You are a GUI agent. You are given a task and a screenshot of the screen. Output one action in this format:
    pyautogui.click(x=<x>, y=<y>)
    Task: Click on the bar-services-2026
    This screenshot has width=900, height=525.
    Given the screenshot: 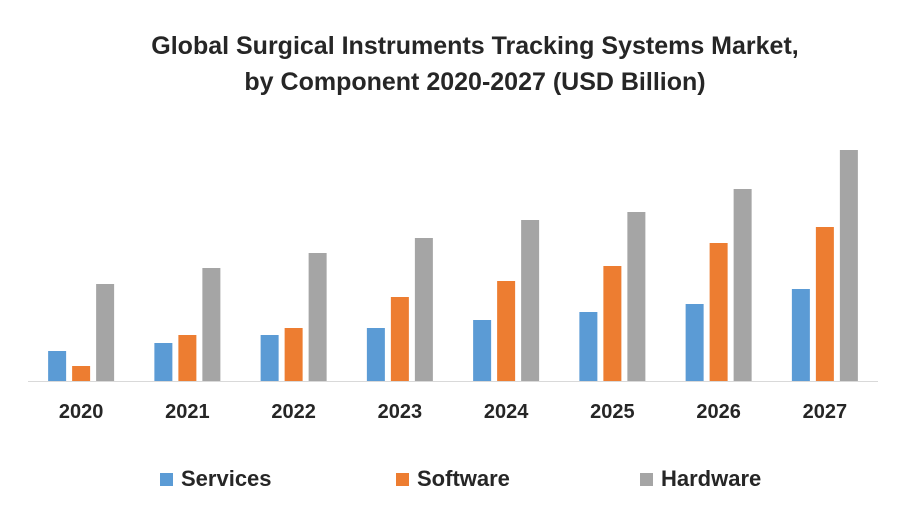 What is the action you would take?
    pyautogui.click(x=694, y=342)
    